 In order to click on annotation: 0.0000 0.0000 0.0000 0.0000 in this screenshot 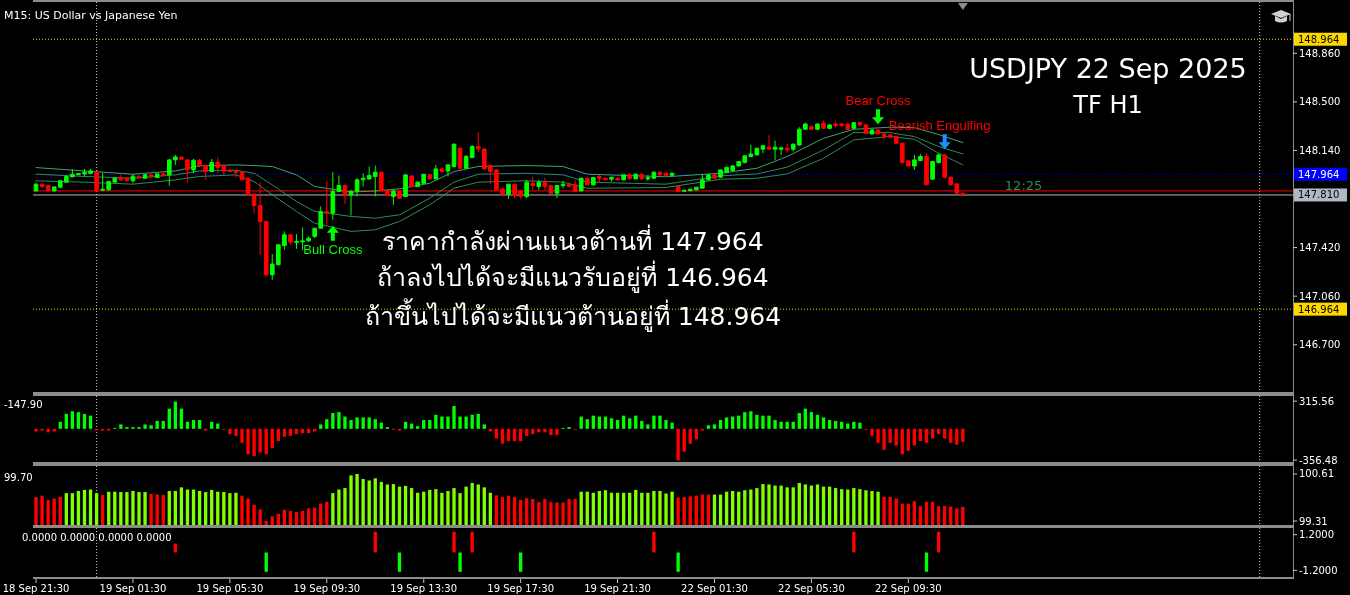, I will do `click(97, 537)`.